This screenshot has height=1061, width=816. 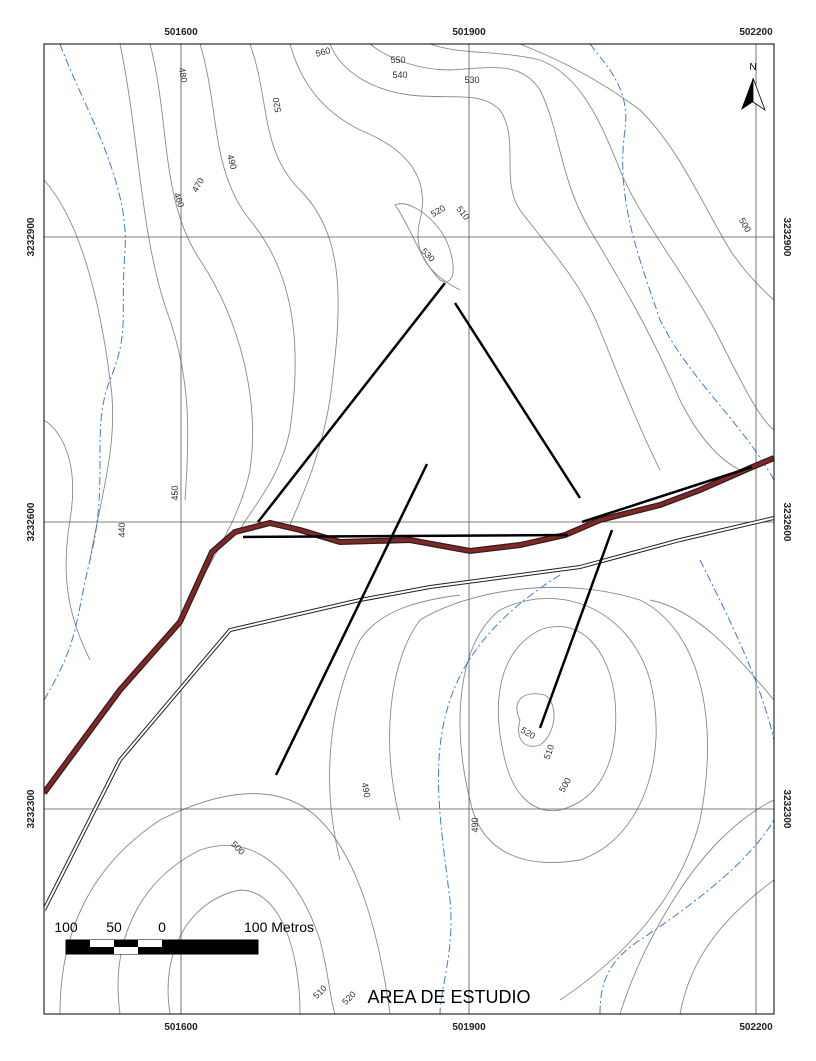 I want to click on scale-label: 0, so click(x=162, y=927).